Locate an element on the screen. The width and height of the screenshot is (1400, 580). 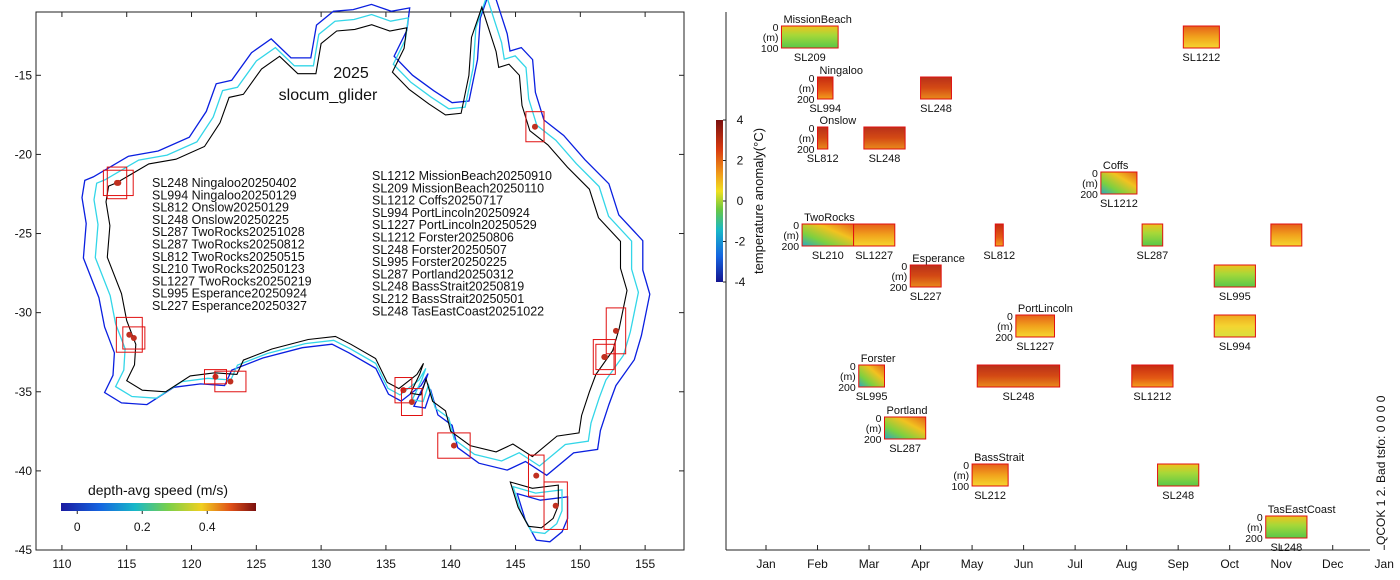
map-ytick-label: -30 is located at coordinates (24, 313).